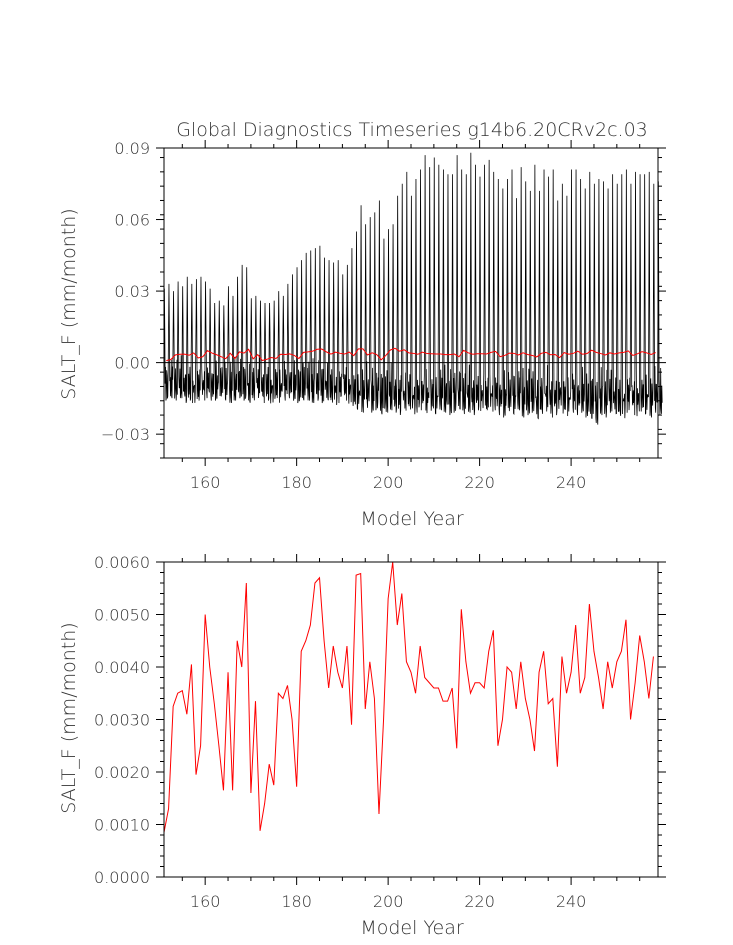 The image size is (733, 945). I want to click on bottom-x-axis-title: Model Year, so click(412, 928).